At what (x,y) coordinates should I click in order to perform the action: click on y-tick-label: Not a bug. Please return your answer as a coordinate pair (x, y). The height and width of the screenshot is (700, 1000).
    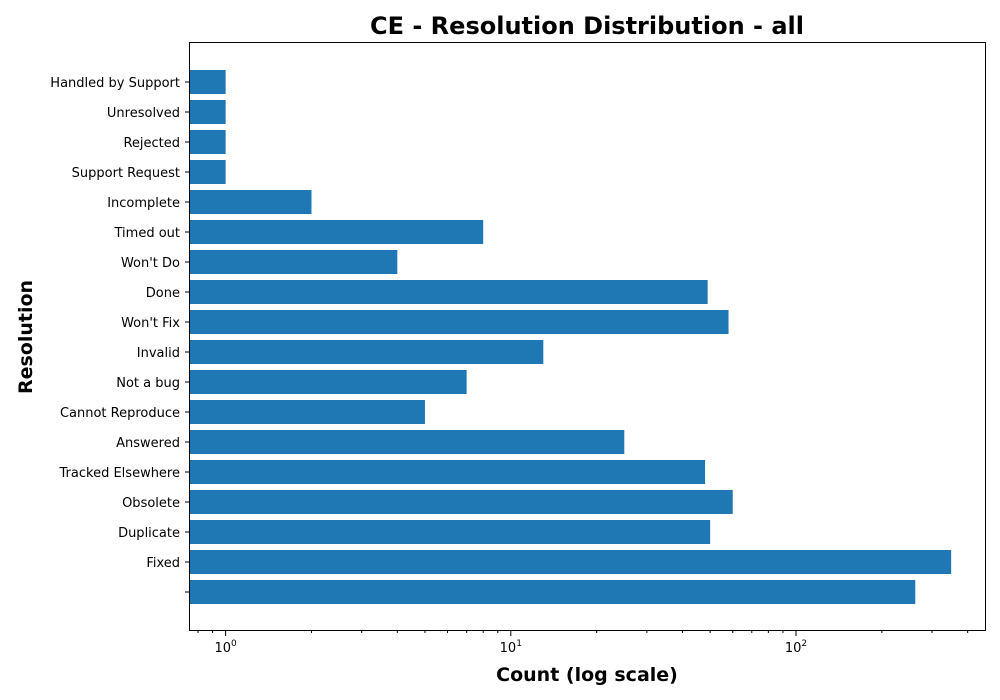
    Looking at the image, I should click on (148, 383).